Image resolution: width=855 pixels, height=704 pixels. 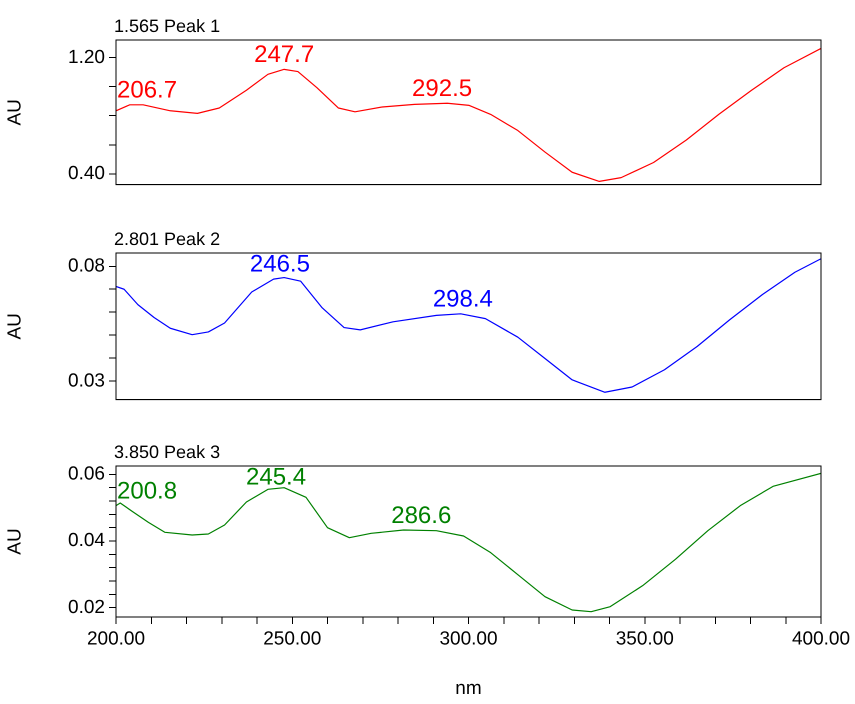 What do you see at coordinates (645, 639) in the screenshot?
I see `x-tick-label: 350.00` at bounding box center [645, 639].